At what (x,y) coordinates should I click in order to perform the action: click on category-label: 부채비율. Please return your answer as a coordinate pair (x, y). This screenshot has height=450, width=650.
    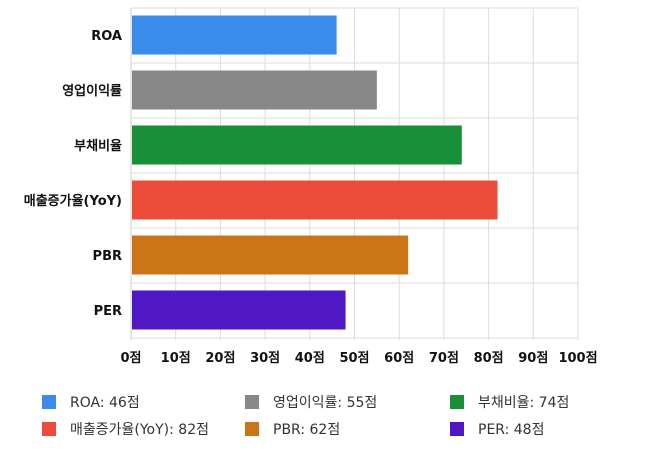
    Looking at the image, I should click on (98, 146).